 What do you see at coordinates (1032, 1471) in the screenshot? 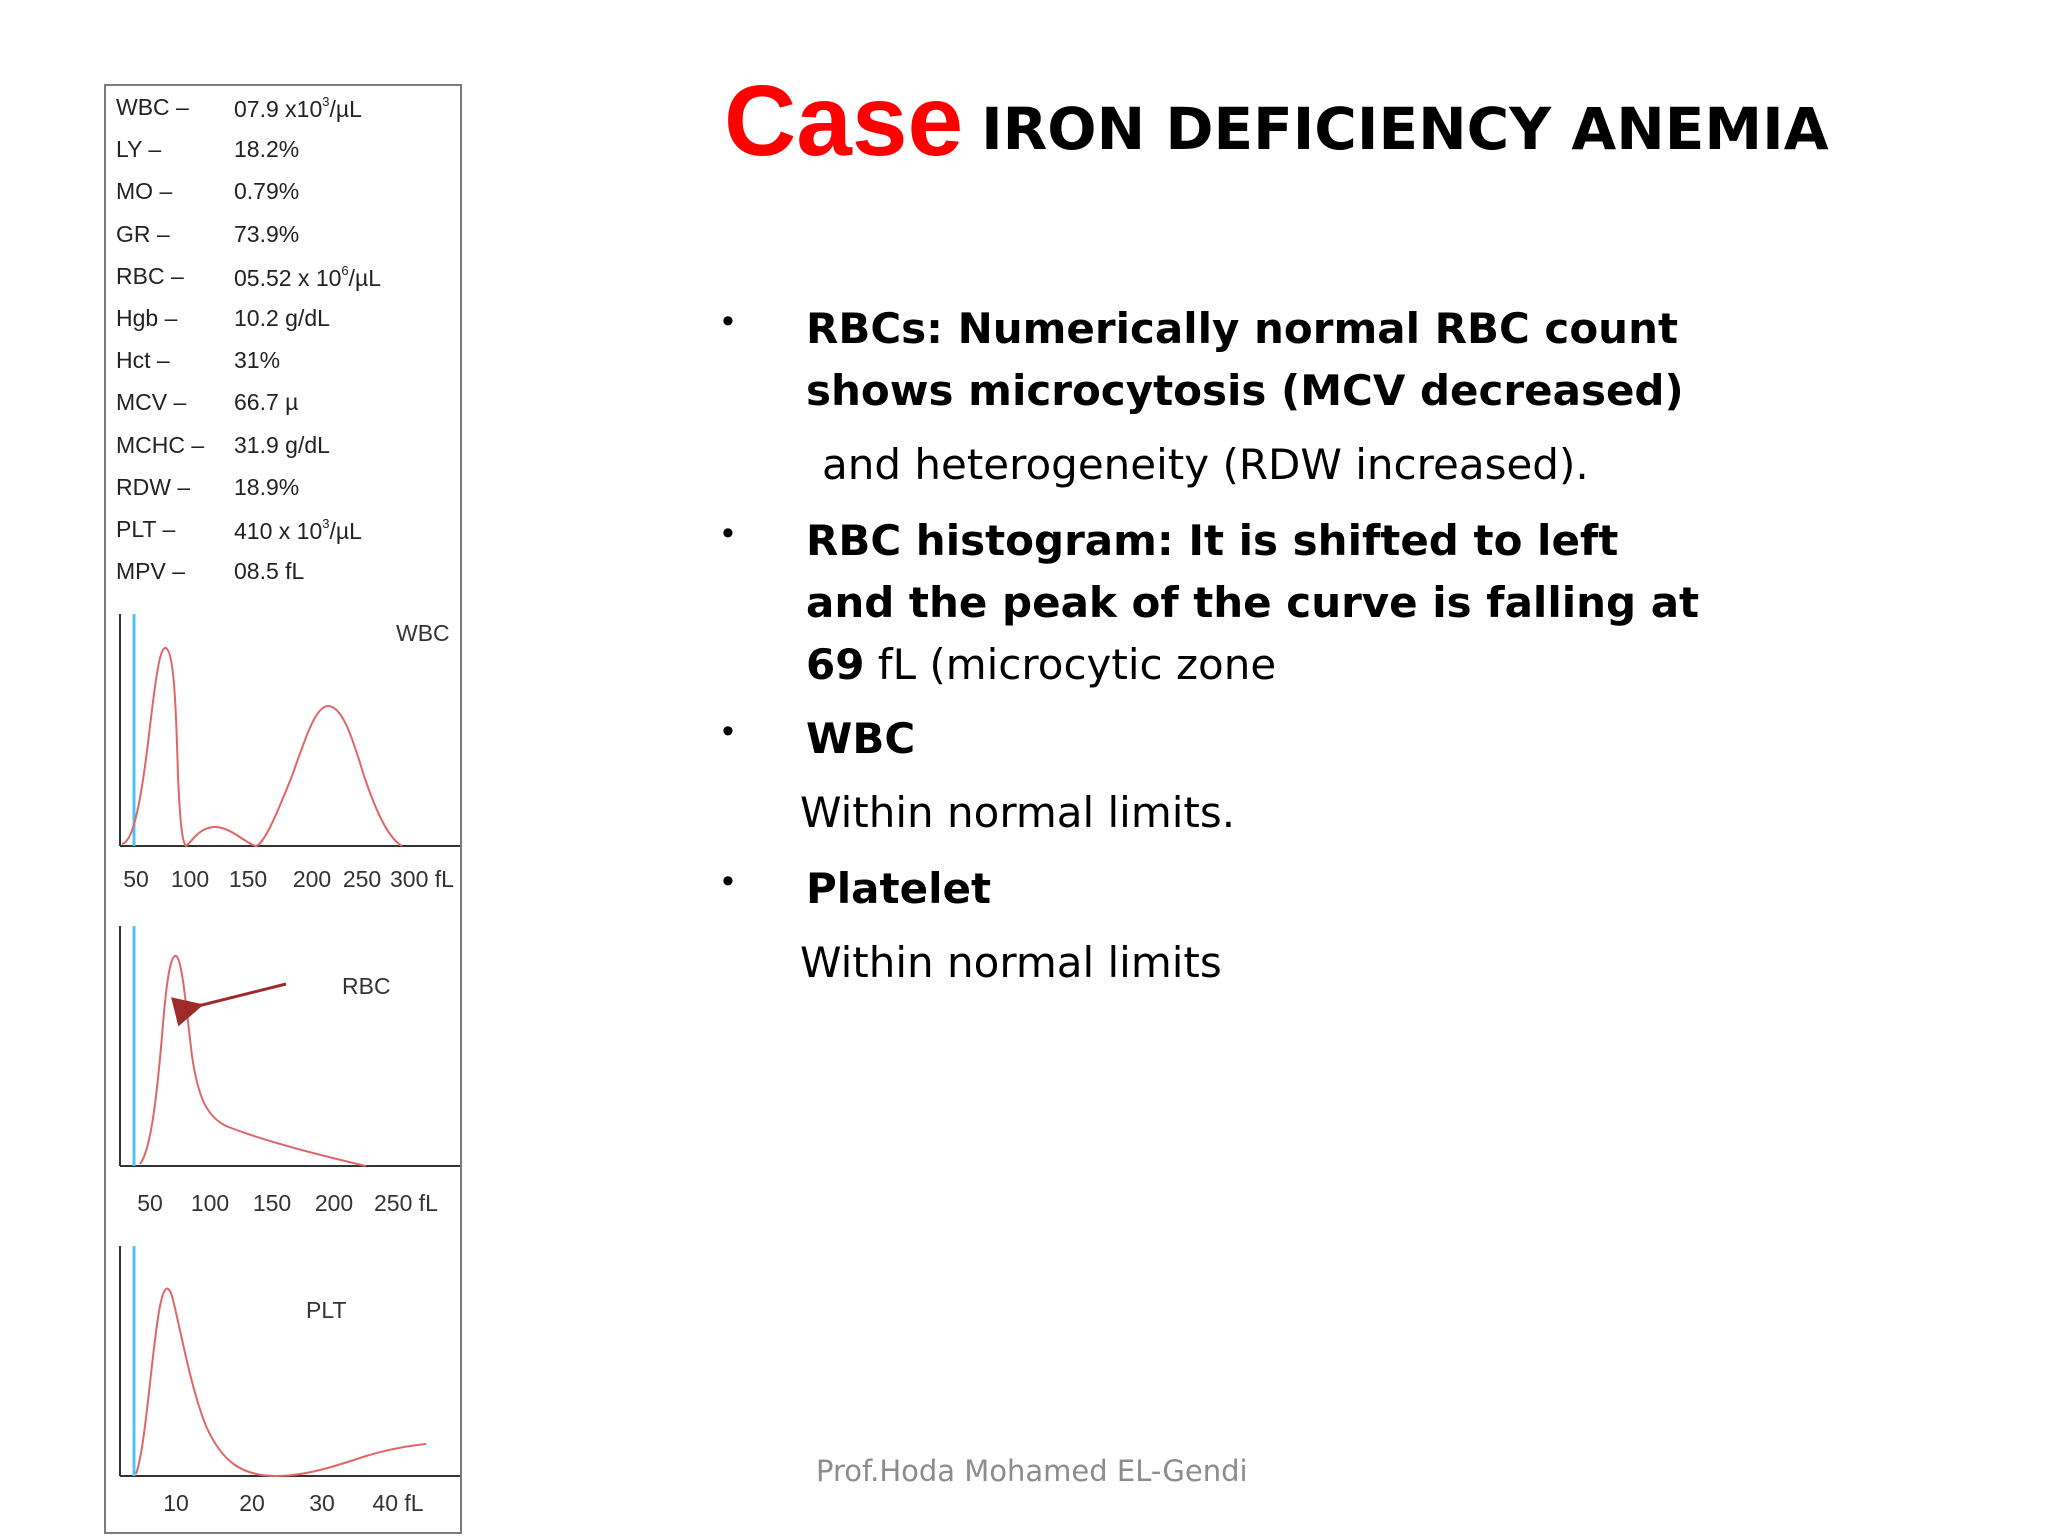
I see `footer-author: Prof.Hoda Mohamed EL-Gendi` at bounding box center [1032, 1471].